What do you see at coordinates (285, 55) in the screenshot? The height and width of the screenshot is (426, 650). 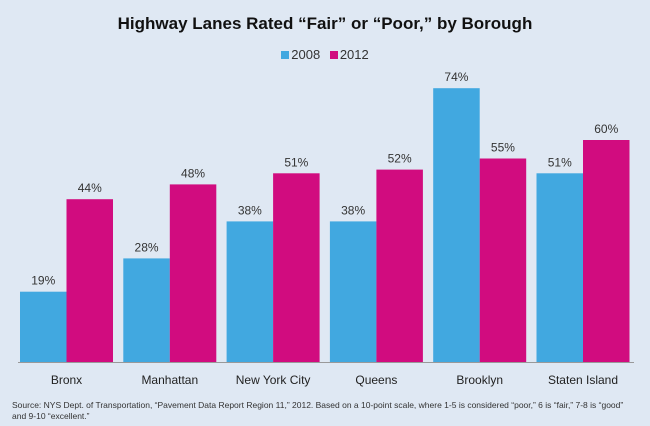 I see `legend-swatch-2008` at bounding box center [285, 55].